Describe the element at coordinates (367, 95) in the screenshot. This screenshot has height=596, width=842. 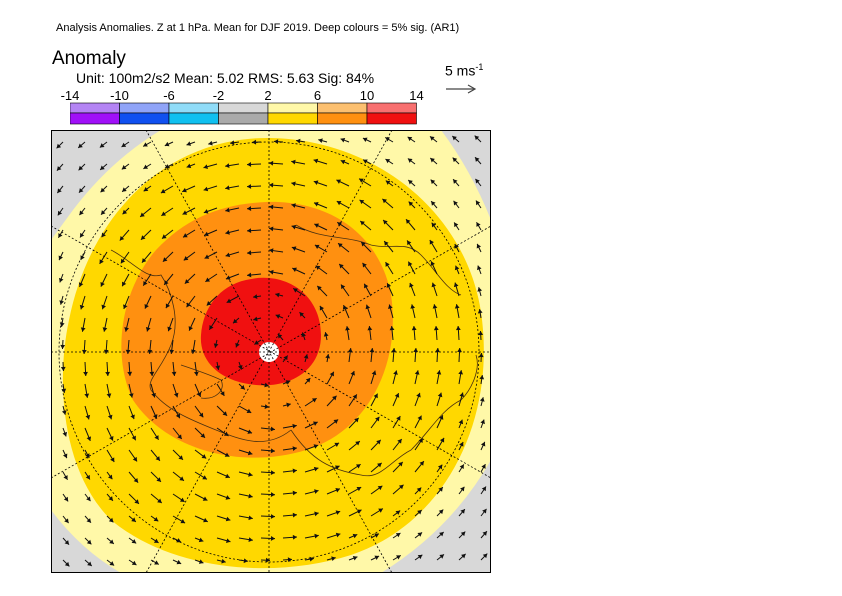
I see `colorbar-tick-label: 10` at that location.